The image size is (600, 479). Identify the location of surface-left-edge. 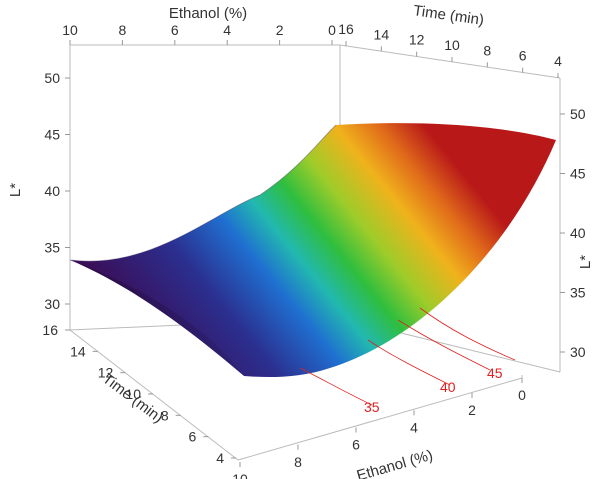
(203, 193).